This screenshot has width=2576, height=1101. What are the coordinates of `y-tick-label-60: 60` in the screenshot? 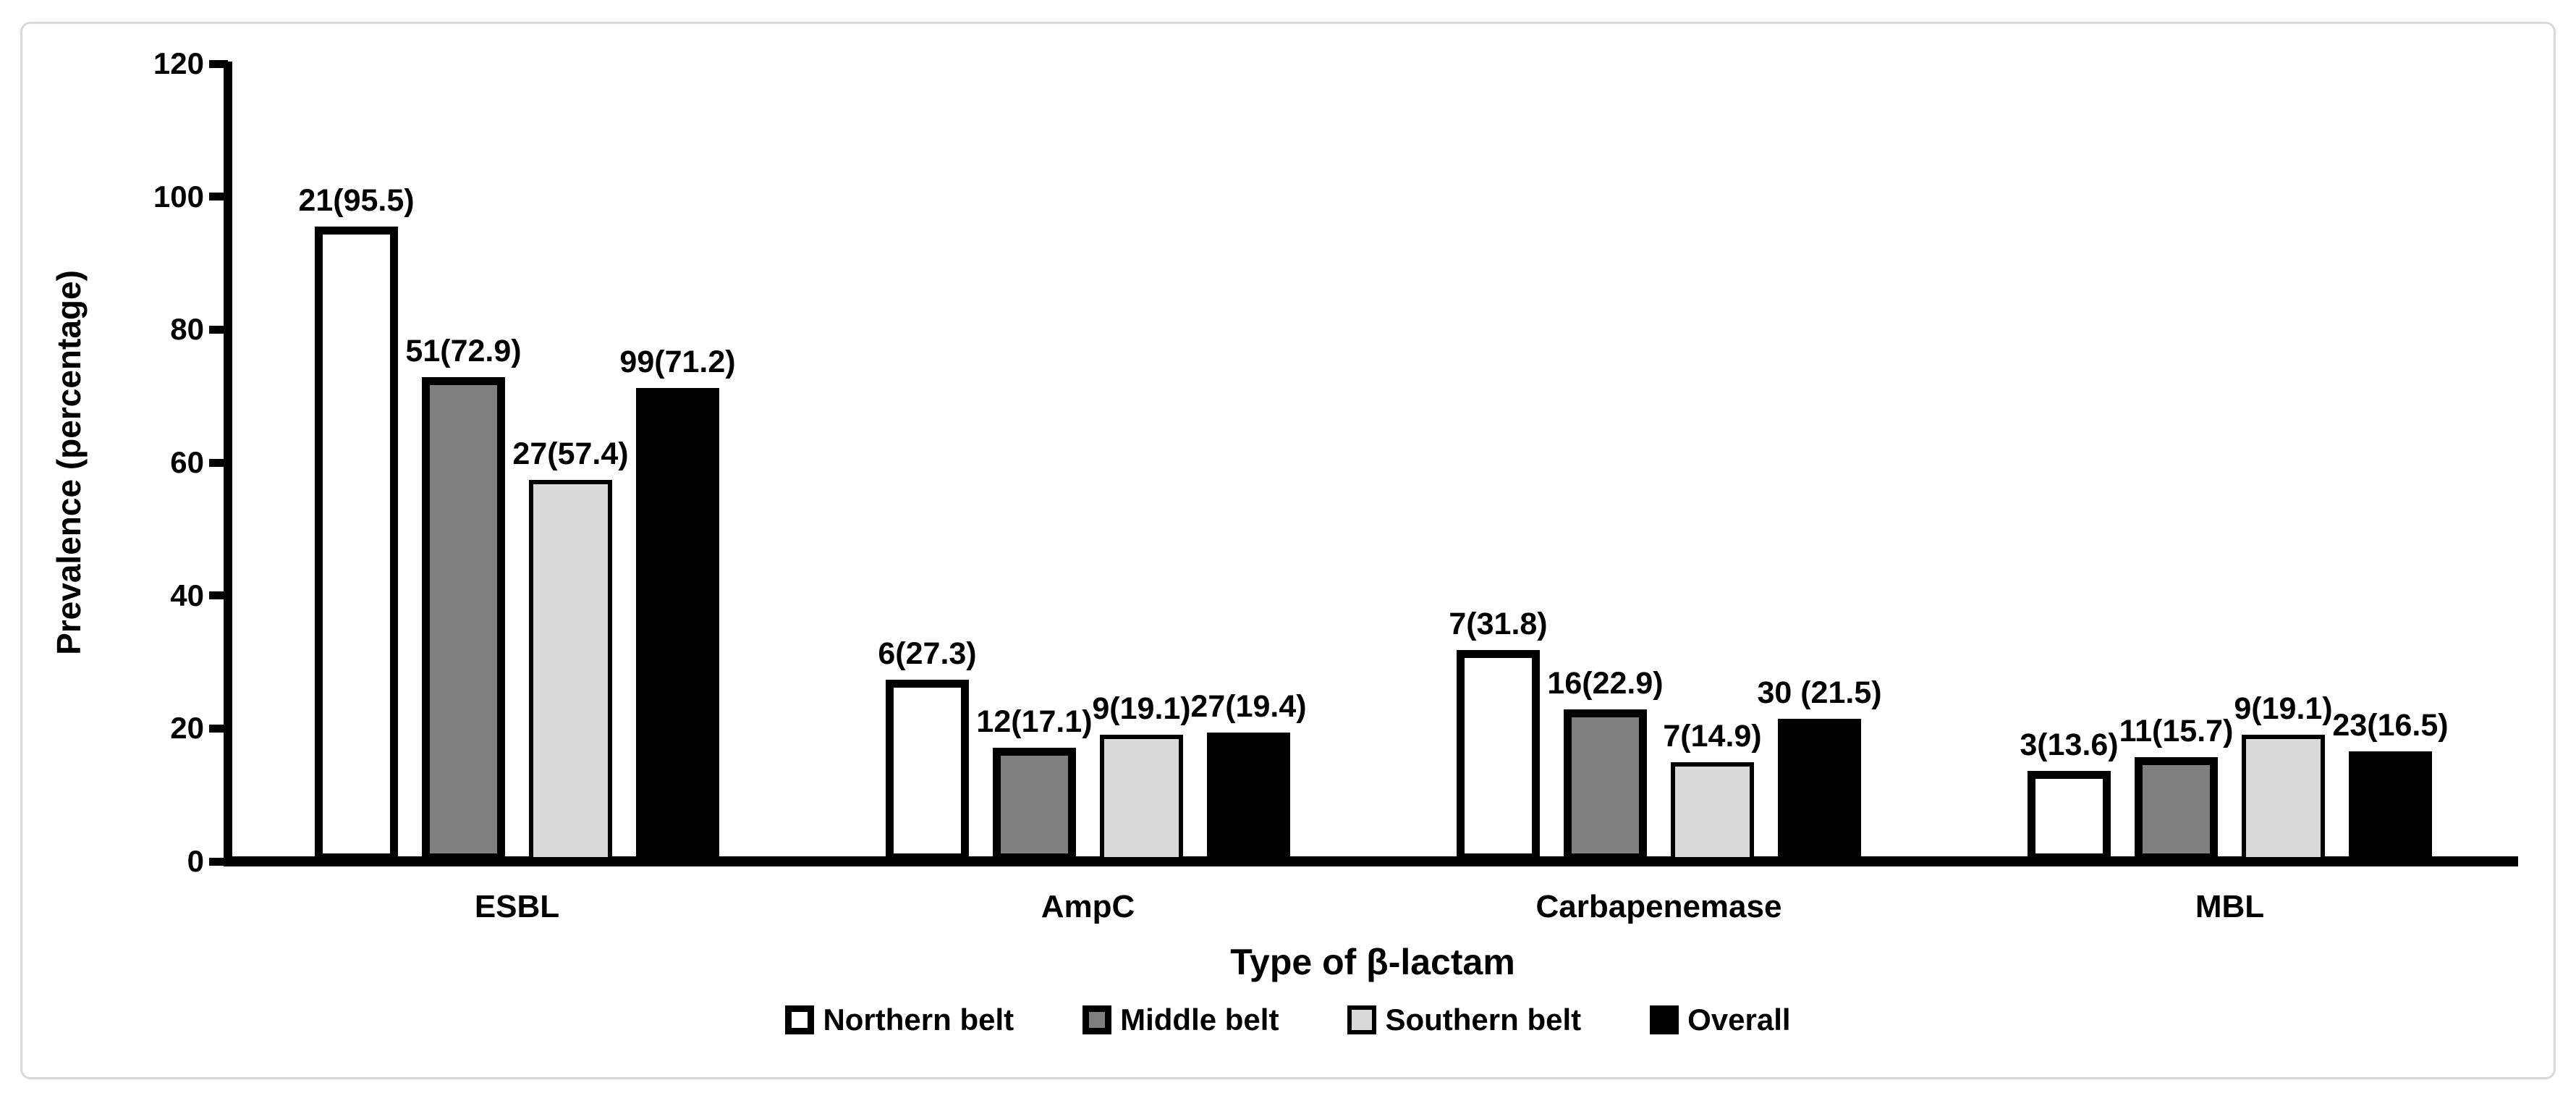 It's located at (187, 462).